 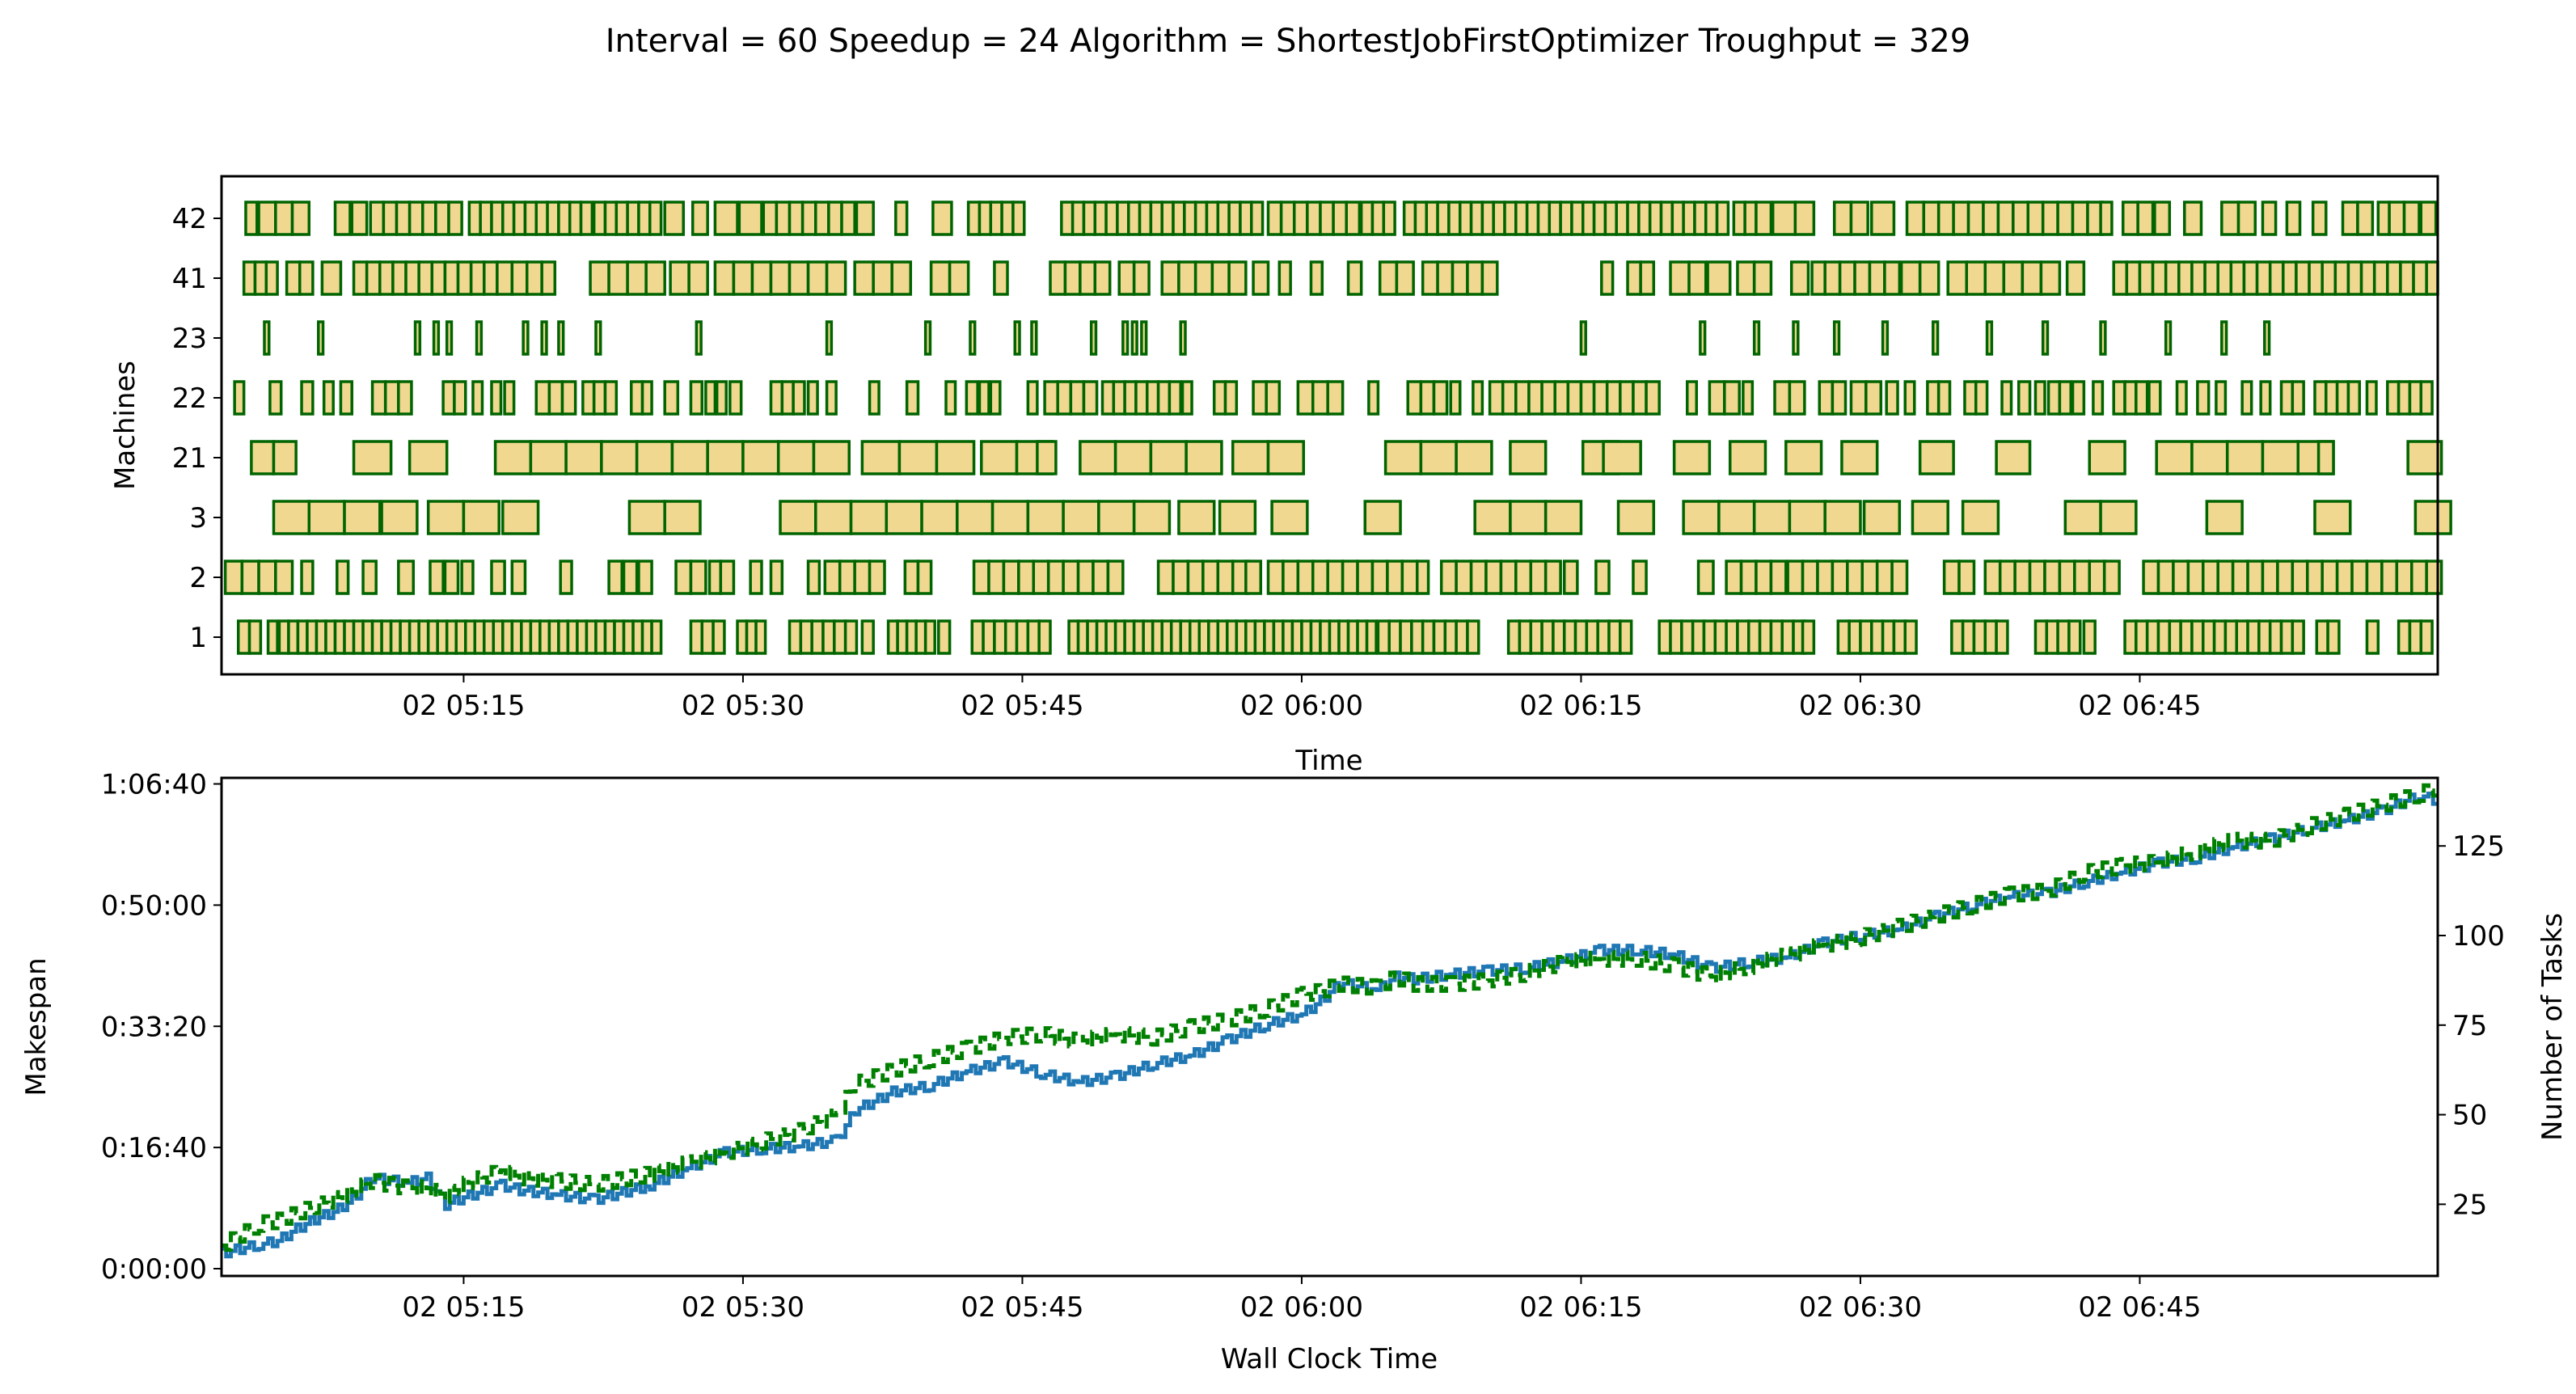 I want to click on makespan-y-ticks: 0:00:00 0:16:40 0:33:20 0:50:00 1:06:40, so click(x=161, y=1027).